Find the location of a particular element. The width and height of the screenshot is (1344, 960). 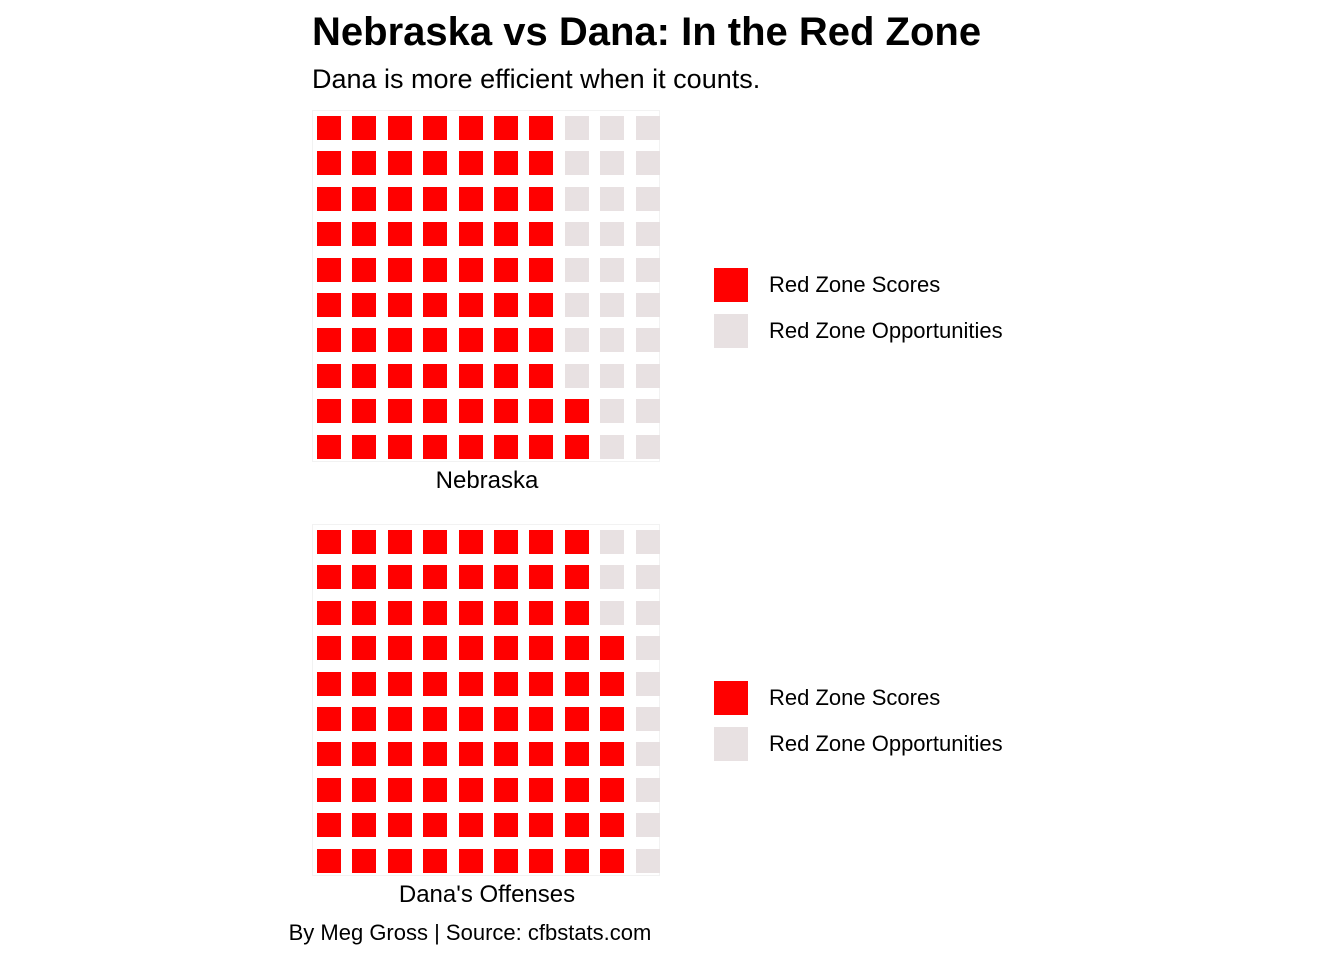

chart-subtitle: Dana is more efficient when it counts. is located at coordinates (536, 79).